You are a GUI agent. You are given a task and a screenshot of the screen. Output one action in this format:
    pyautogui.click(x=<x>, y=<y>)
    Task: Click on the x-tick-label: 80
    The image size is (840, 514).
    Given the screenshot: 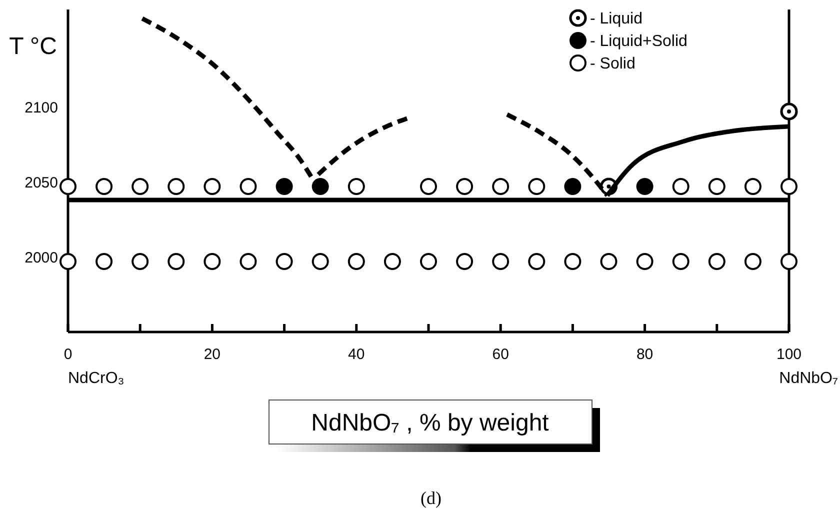 What is the action you would take?
    pyautogui.click(x=645, y=354)
    